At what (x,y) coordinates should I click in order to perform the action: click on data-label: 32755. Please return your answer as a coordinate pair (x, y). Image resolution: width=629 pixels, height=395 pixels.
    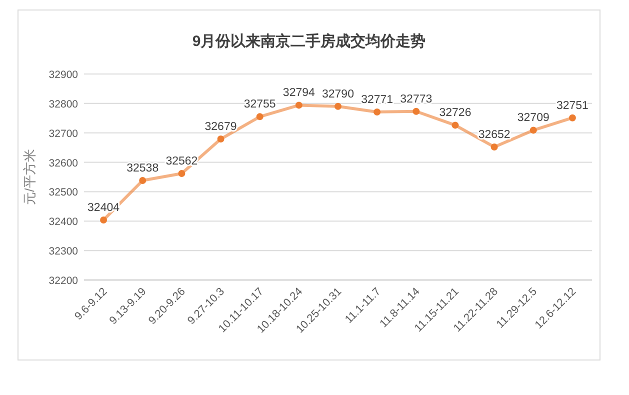
    Looking at the image, I should click on (260, 104).